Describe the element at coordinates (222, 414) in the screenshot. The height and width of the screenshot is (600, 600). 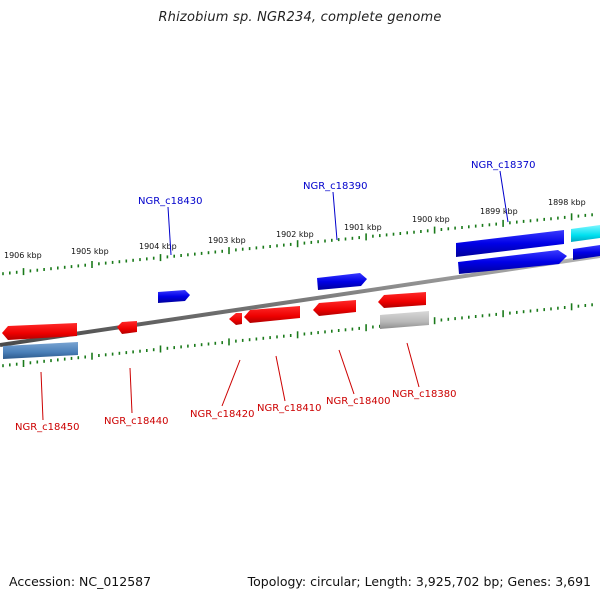
I see `label-ngr-c18420: NGR_c18420` at that location.